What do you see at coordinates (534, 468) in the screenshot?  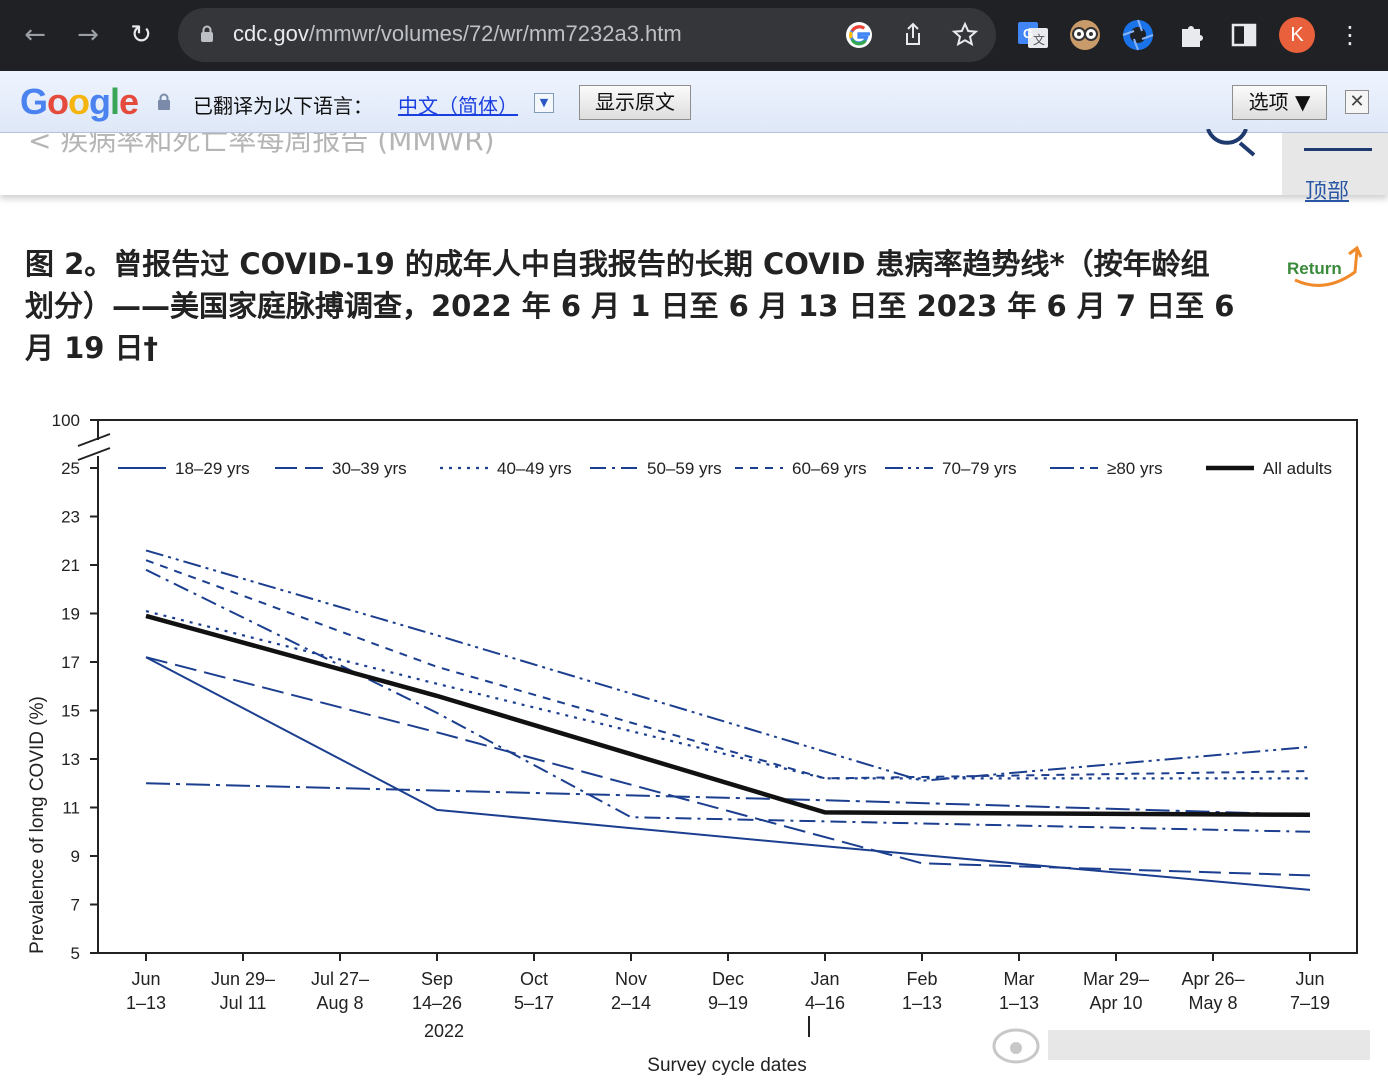 I see `legend-label: 40–49 yrs` at bounding box center [534, 468].